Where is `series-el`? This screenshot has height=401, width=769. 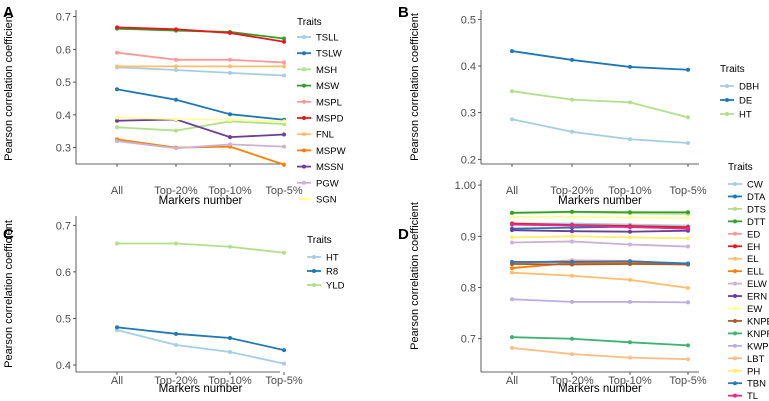
series-el is located at coordinates (600, 280).